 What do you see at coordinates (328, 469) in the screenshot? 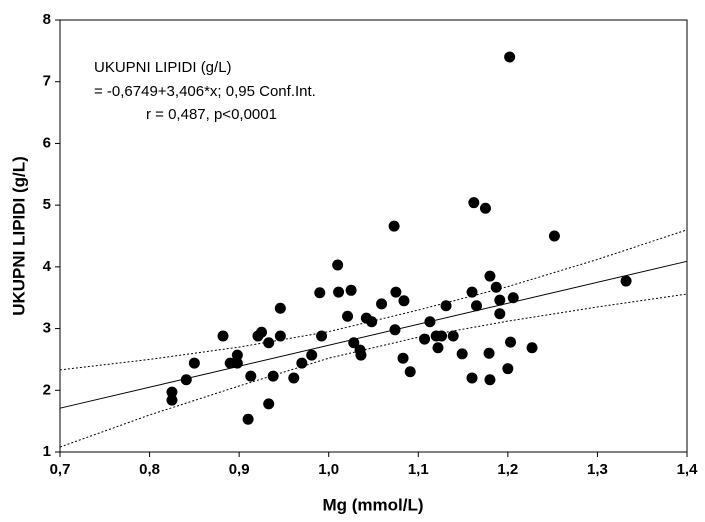
I see `x-tick-label: 1,0` at bounding box center [328, 469].